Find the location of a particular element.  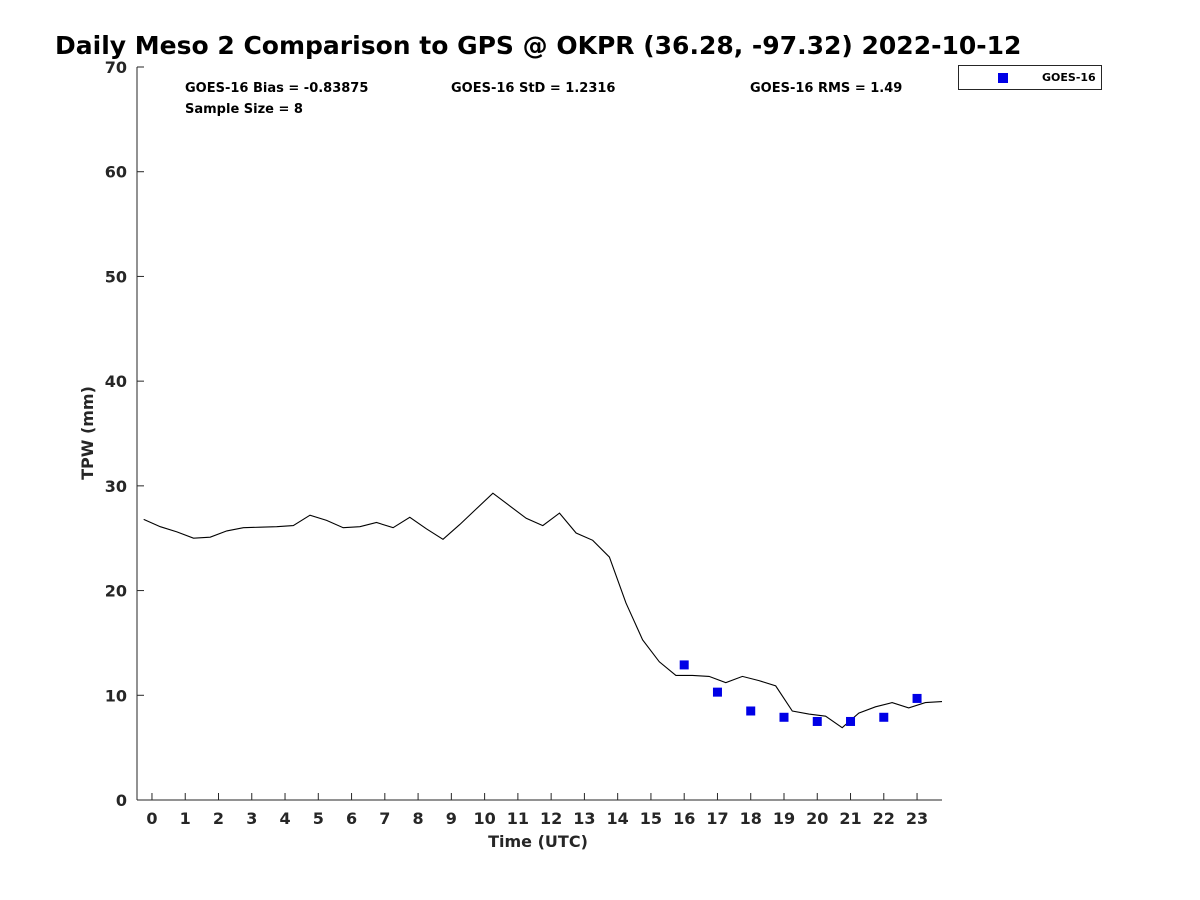

x-tick-label: 20 is located at coordinates (817, 818).